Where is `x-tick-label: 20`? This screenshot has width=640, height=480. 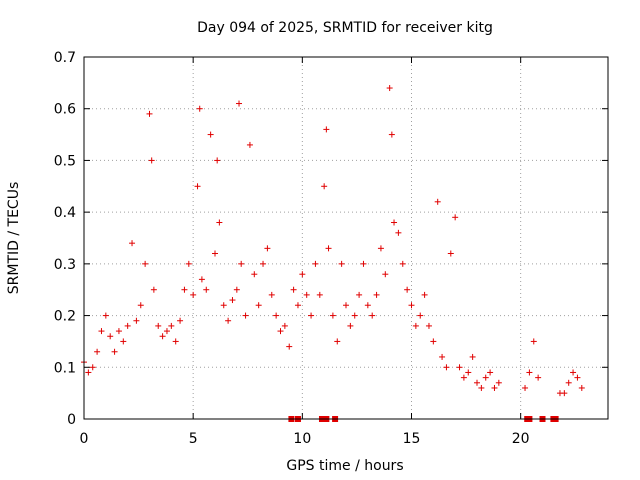
x-tick-label: 20 is located at coordinates (521, 439).